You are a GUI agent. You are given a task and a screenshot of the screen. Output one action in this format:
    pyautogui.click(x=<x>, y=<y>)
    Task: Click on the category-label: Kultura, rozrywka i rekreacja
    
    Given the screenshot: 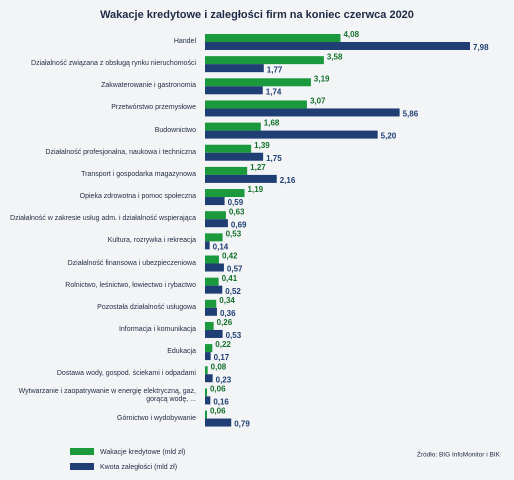 What is the action you would take?
    pyautogui.click(x=151, y=241)
    